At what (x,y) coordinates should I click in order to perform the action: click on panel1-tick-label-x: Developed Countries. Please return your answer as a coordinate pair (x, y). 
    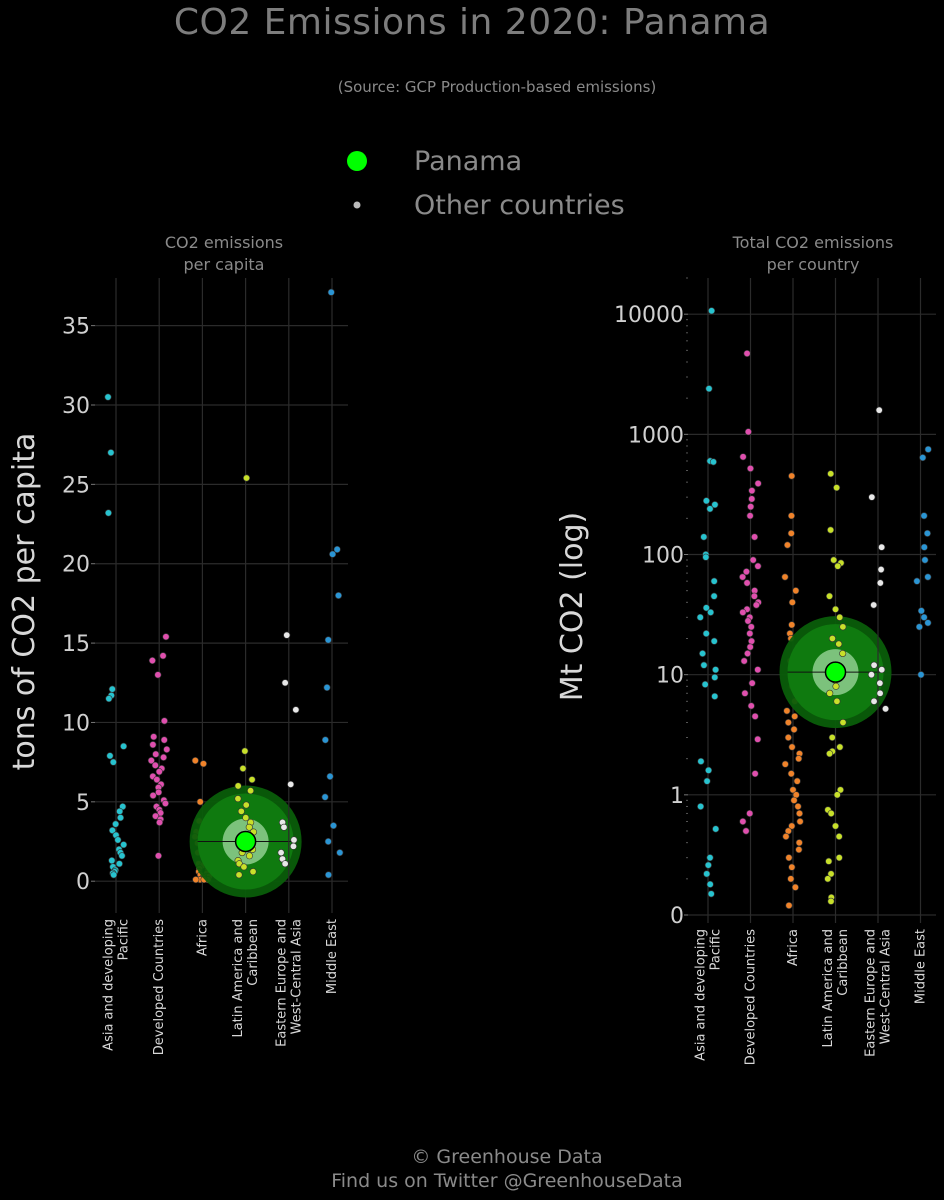
    Looking at the image, I should click on (159, 987).